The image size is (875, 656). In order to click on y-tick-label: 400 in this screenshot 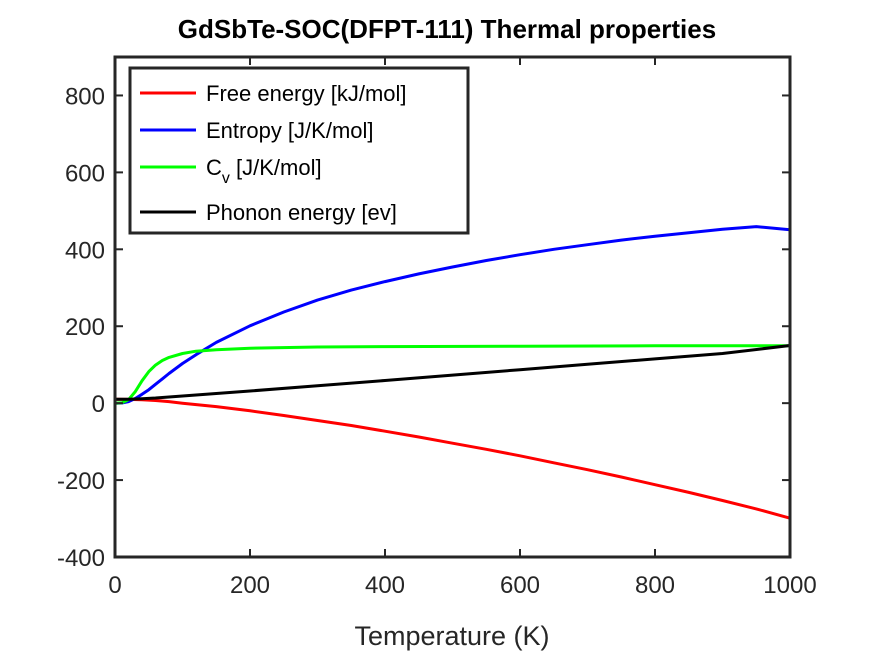, I will do `click(85, 250)`.